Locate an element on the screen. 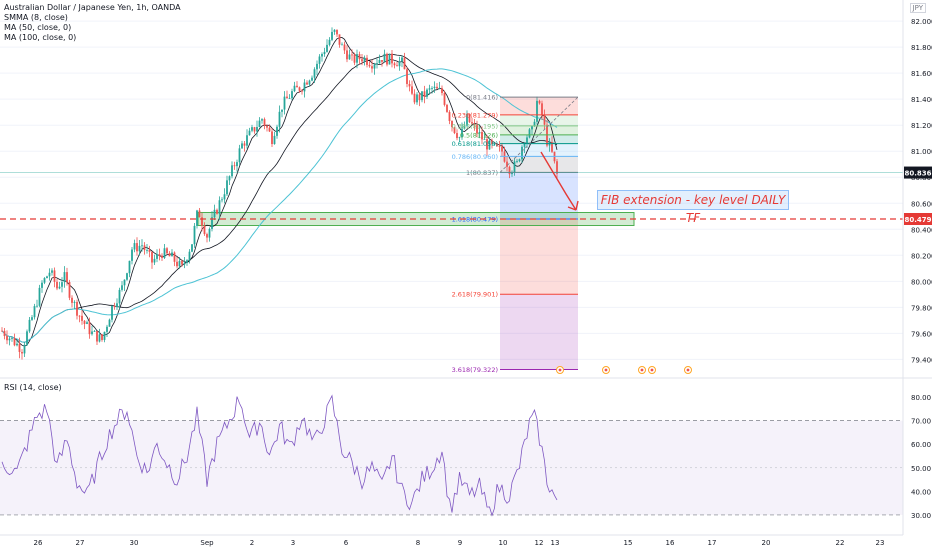 The image size is (932, 550). time-tick-label: 9 is located at coordinates (460, 543).